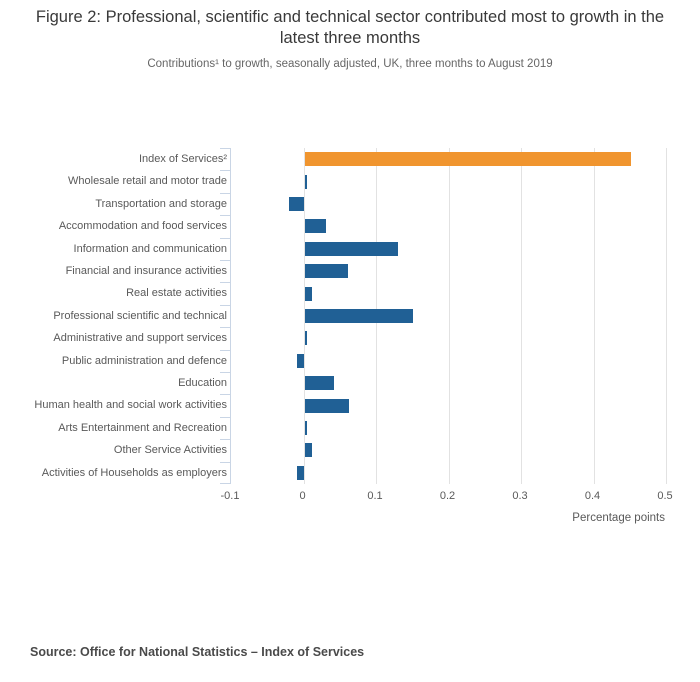 The image size is (700, 682). I want to click on x-tick-label: 0.2, so click(447, 496).